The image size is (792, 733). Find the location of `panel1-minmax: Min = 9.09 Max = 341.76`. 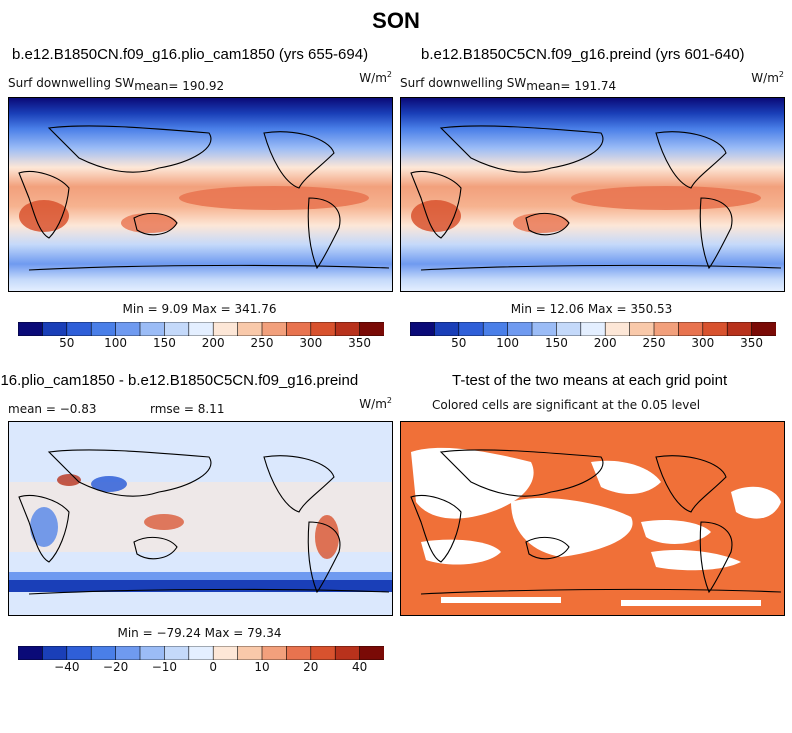

panel1-minmax: Min = 9.09 Max = 341.76 is located at coordinates (199, 309).